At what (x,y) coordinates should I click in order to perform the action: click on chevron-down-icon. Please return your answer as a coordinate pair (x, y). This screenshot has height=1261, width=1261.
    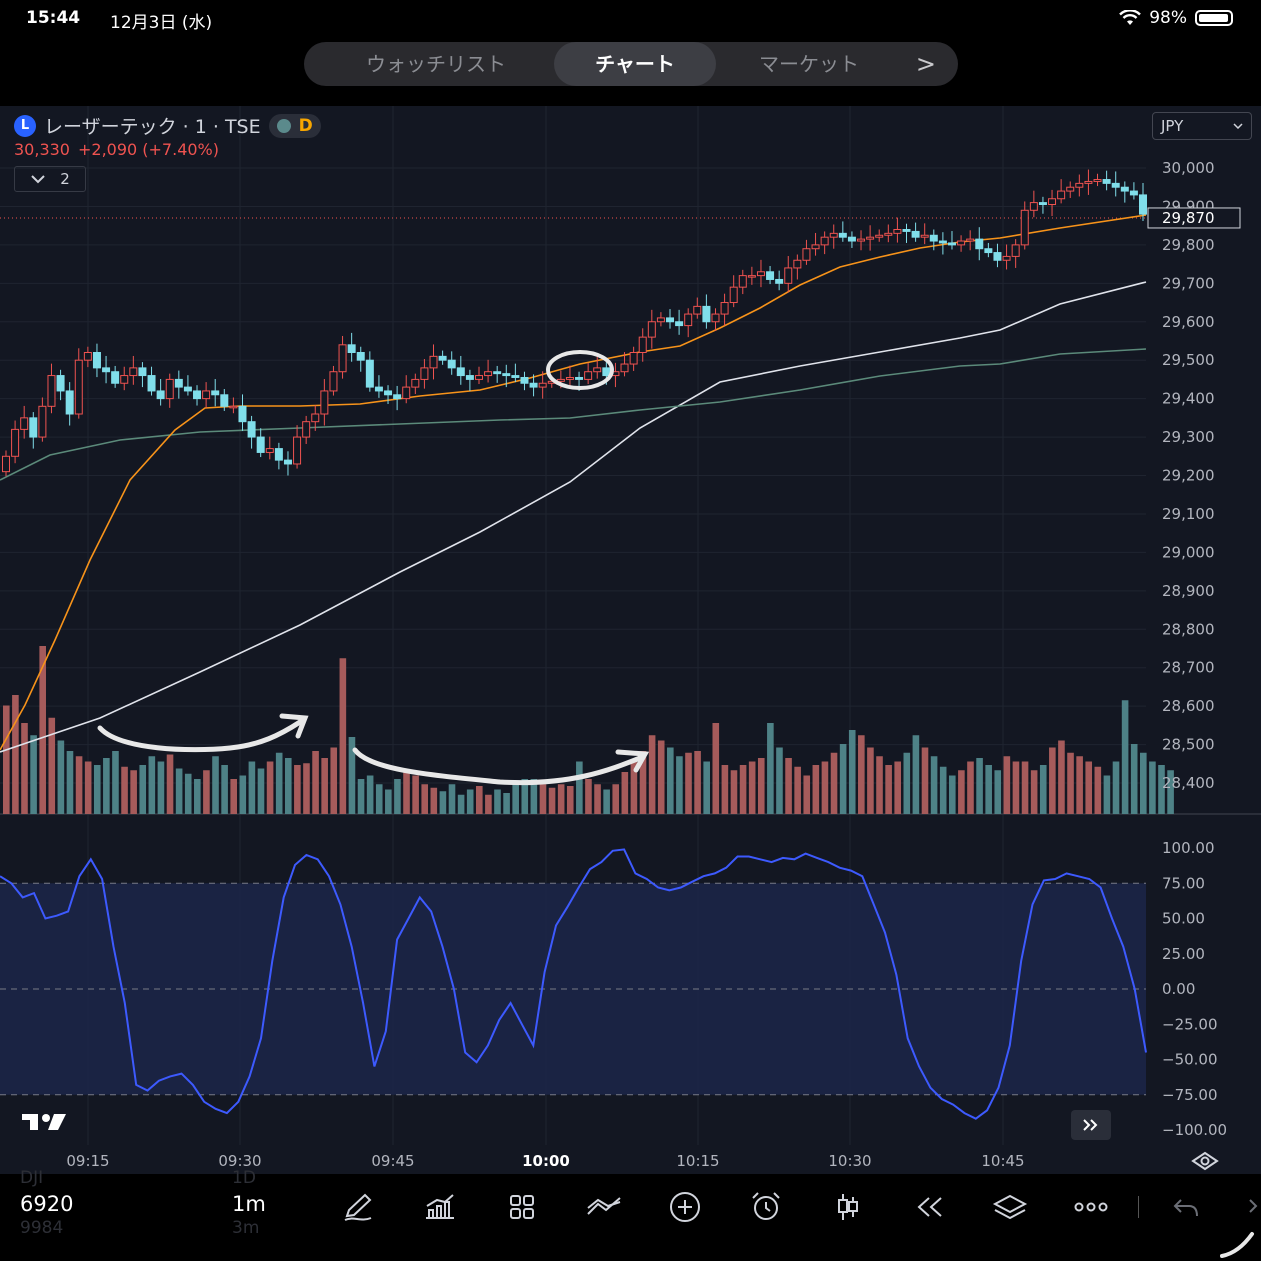
    Looking at the image, I should click on (38, 179).